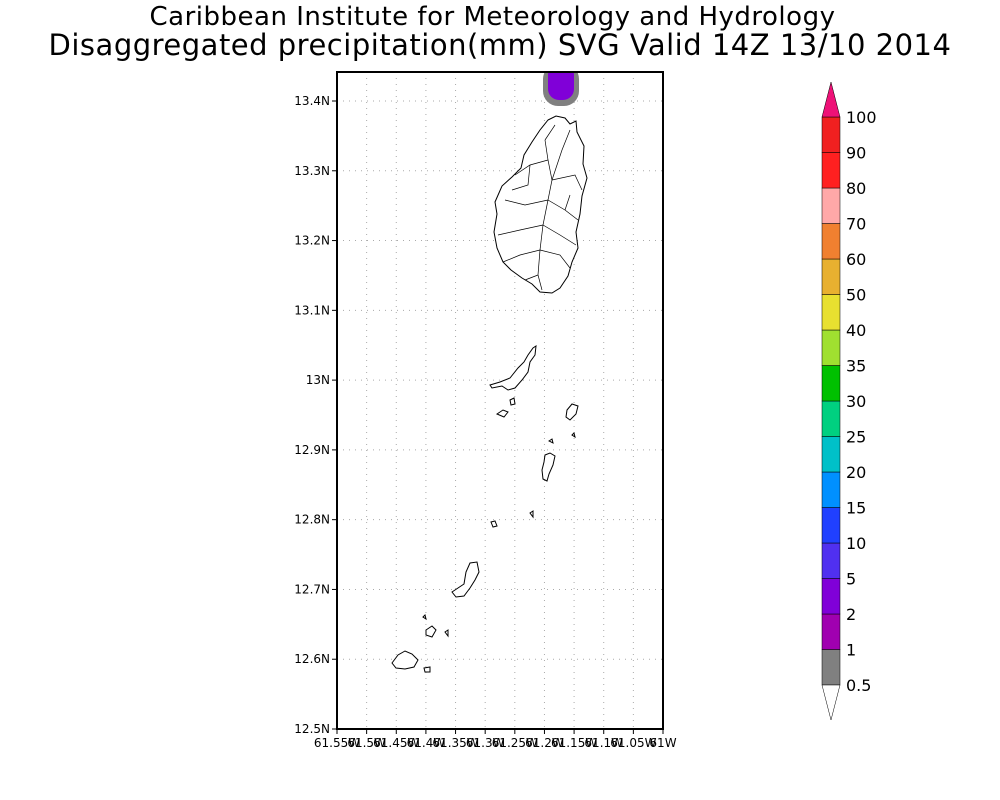 This screenshot has height=800, width=1000. Describe the element at coordinates (551, 441) in the screenshot. I see `islet-d` at that location.